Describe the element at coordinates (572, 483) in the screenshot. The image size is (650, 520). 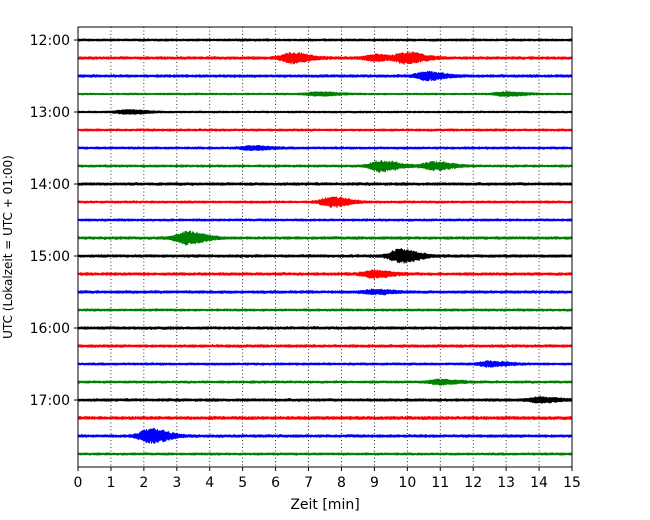
I see `x-tick-label-15: 15` at that location.